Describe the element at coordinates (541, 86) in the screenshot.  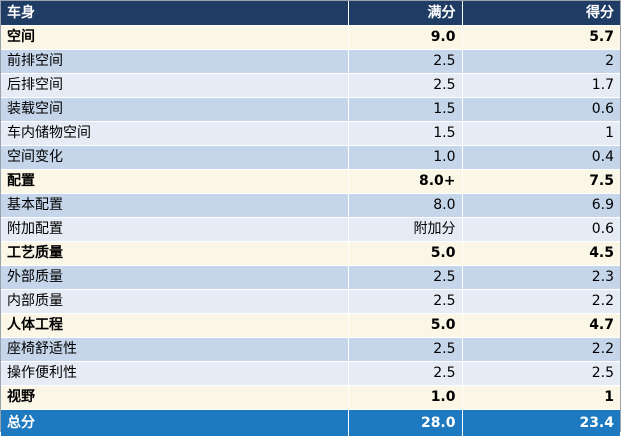
I see `row-score: 1.7` at that location.